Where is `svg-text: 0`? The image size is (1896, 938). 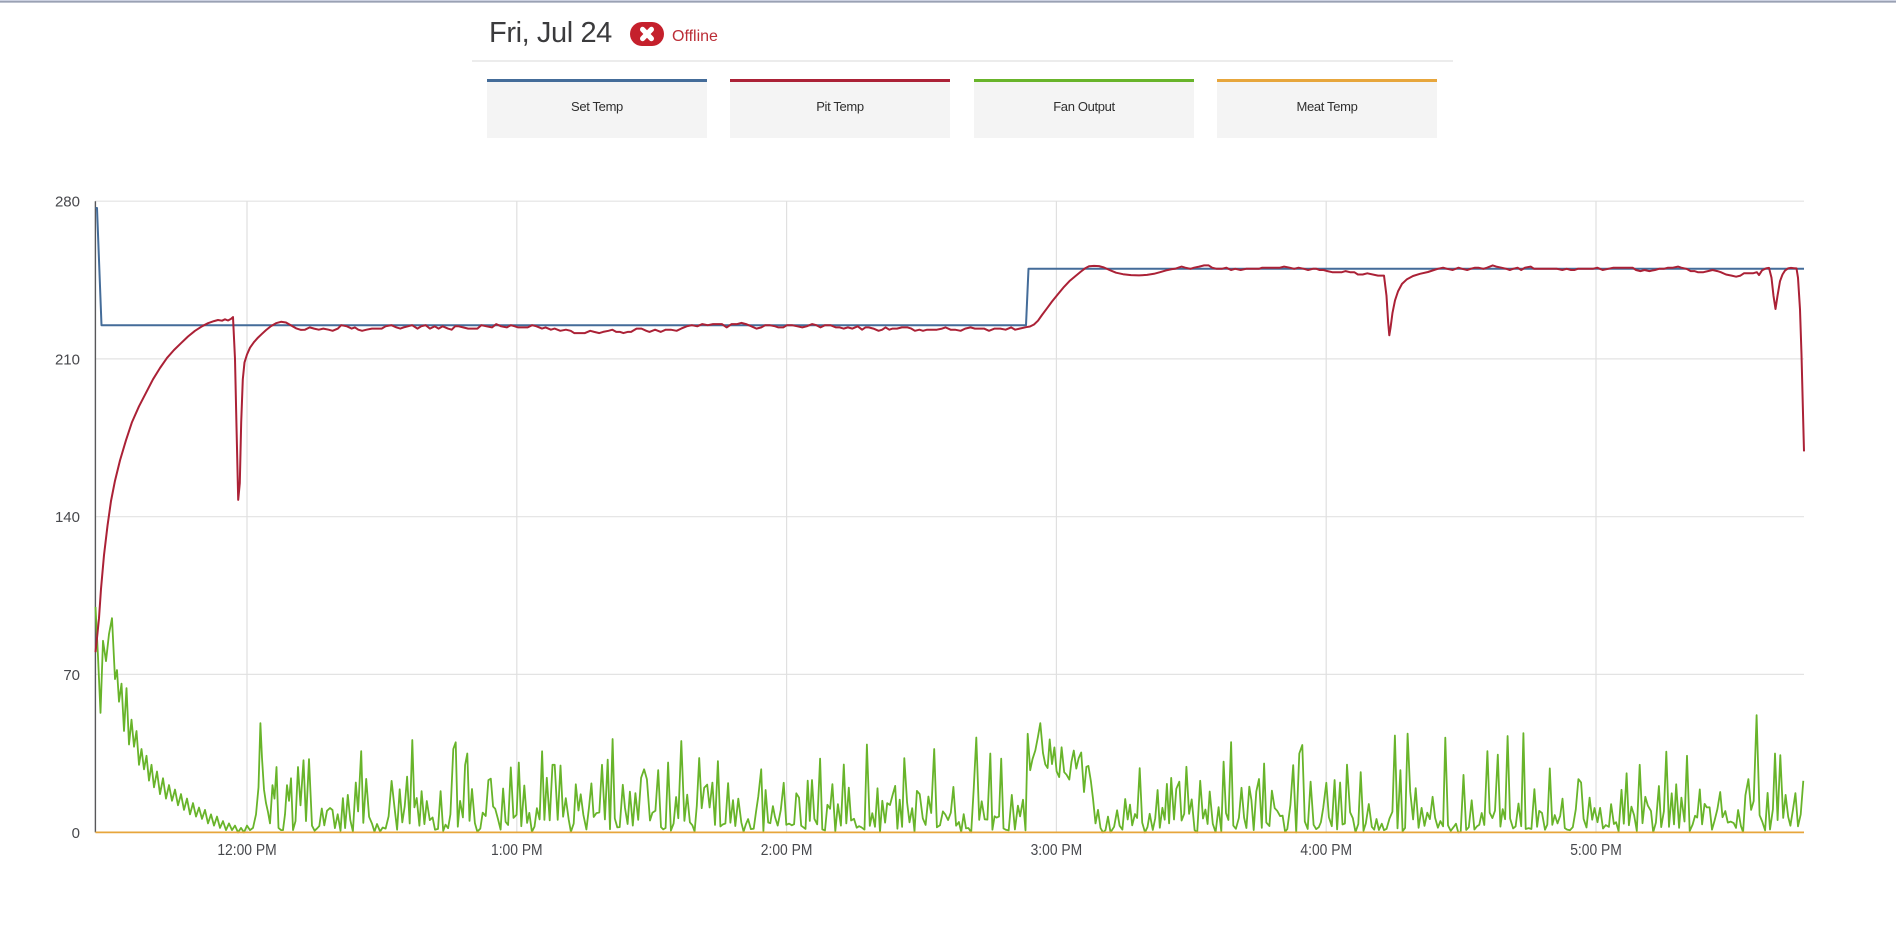
svg-text: 0 is located at coordinates (76, 833).